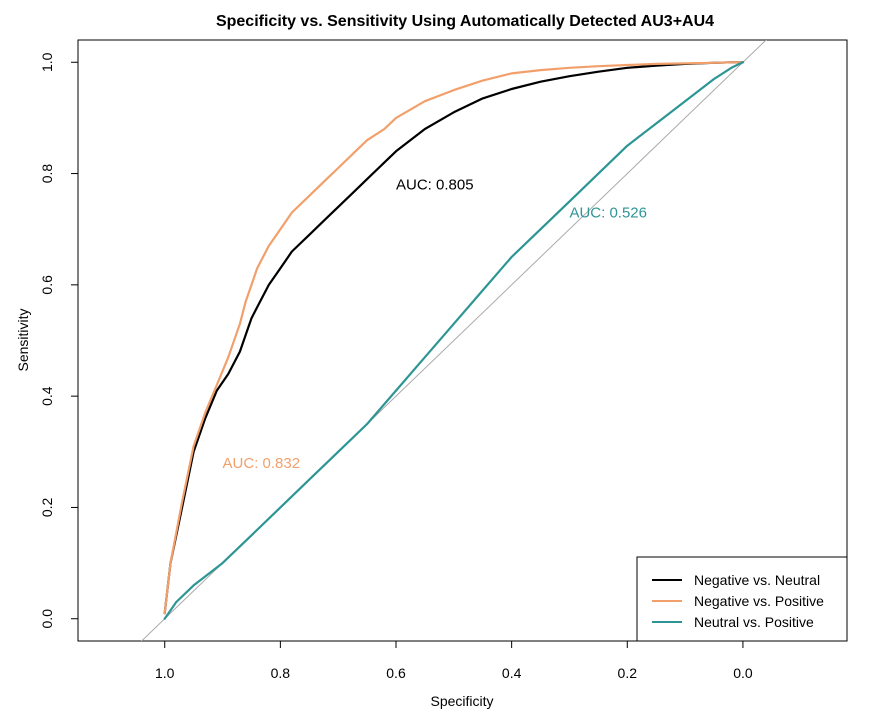 The image size is (887, 721). I want to click on x-tick-label: 0.2, so click(628, 673).